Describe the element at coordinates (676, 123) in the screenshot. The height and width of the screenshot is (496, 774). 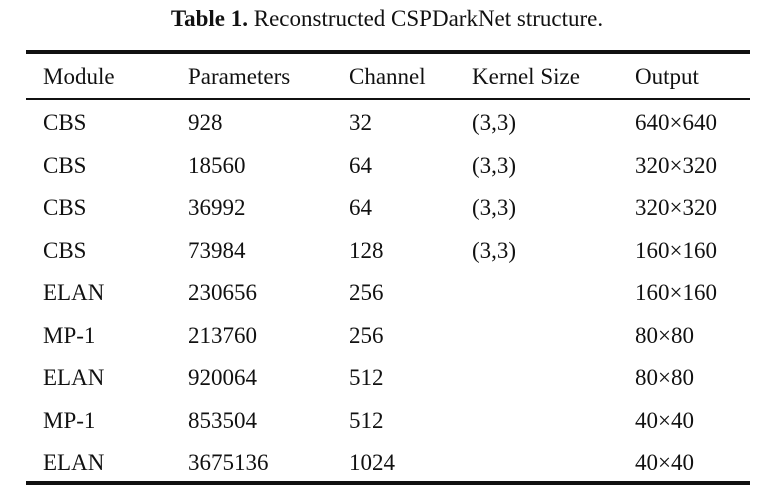
I see `cell-output: 640×640` at that location.